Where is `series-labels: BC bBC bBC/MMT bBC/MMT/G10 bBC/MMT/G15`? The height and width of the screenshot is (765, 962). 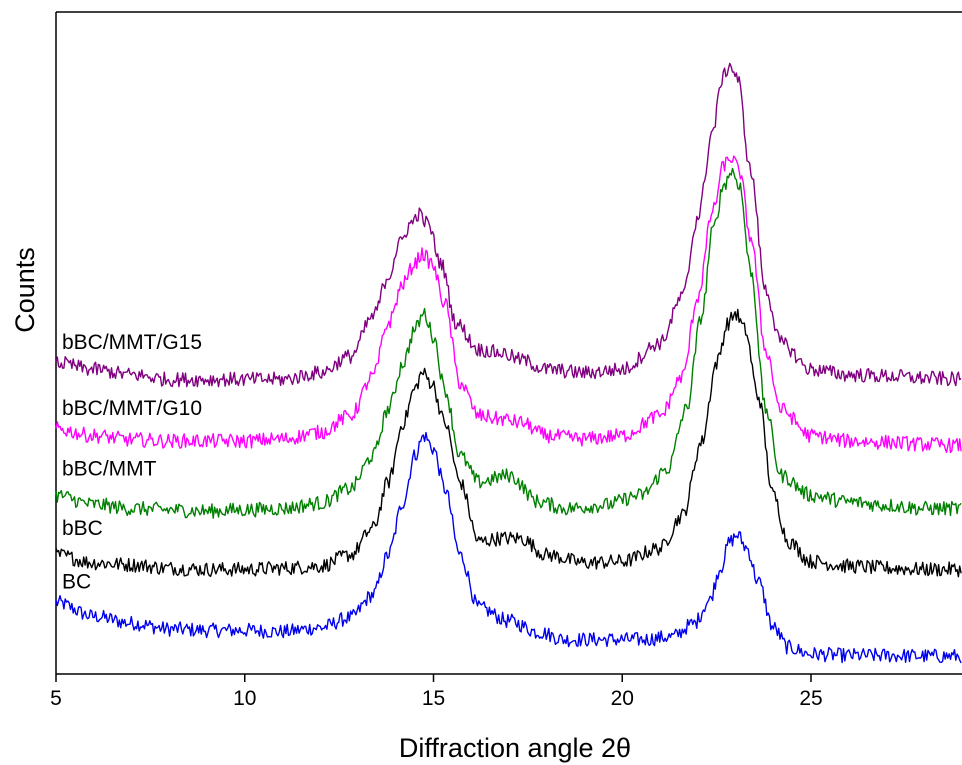 series-labels: BC bBC bBC/MMT bBC/MMT/G10 bBC/MMT/G15 is located at coordinates (132, 462).